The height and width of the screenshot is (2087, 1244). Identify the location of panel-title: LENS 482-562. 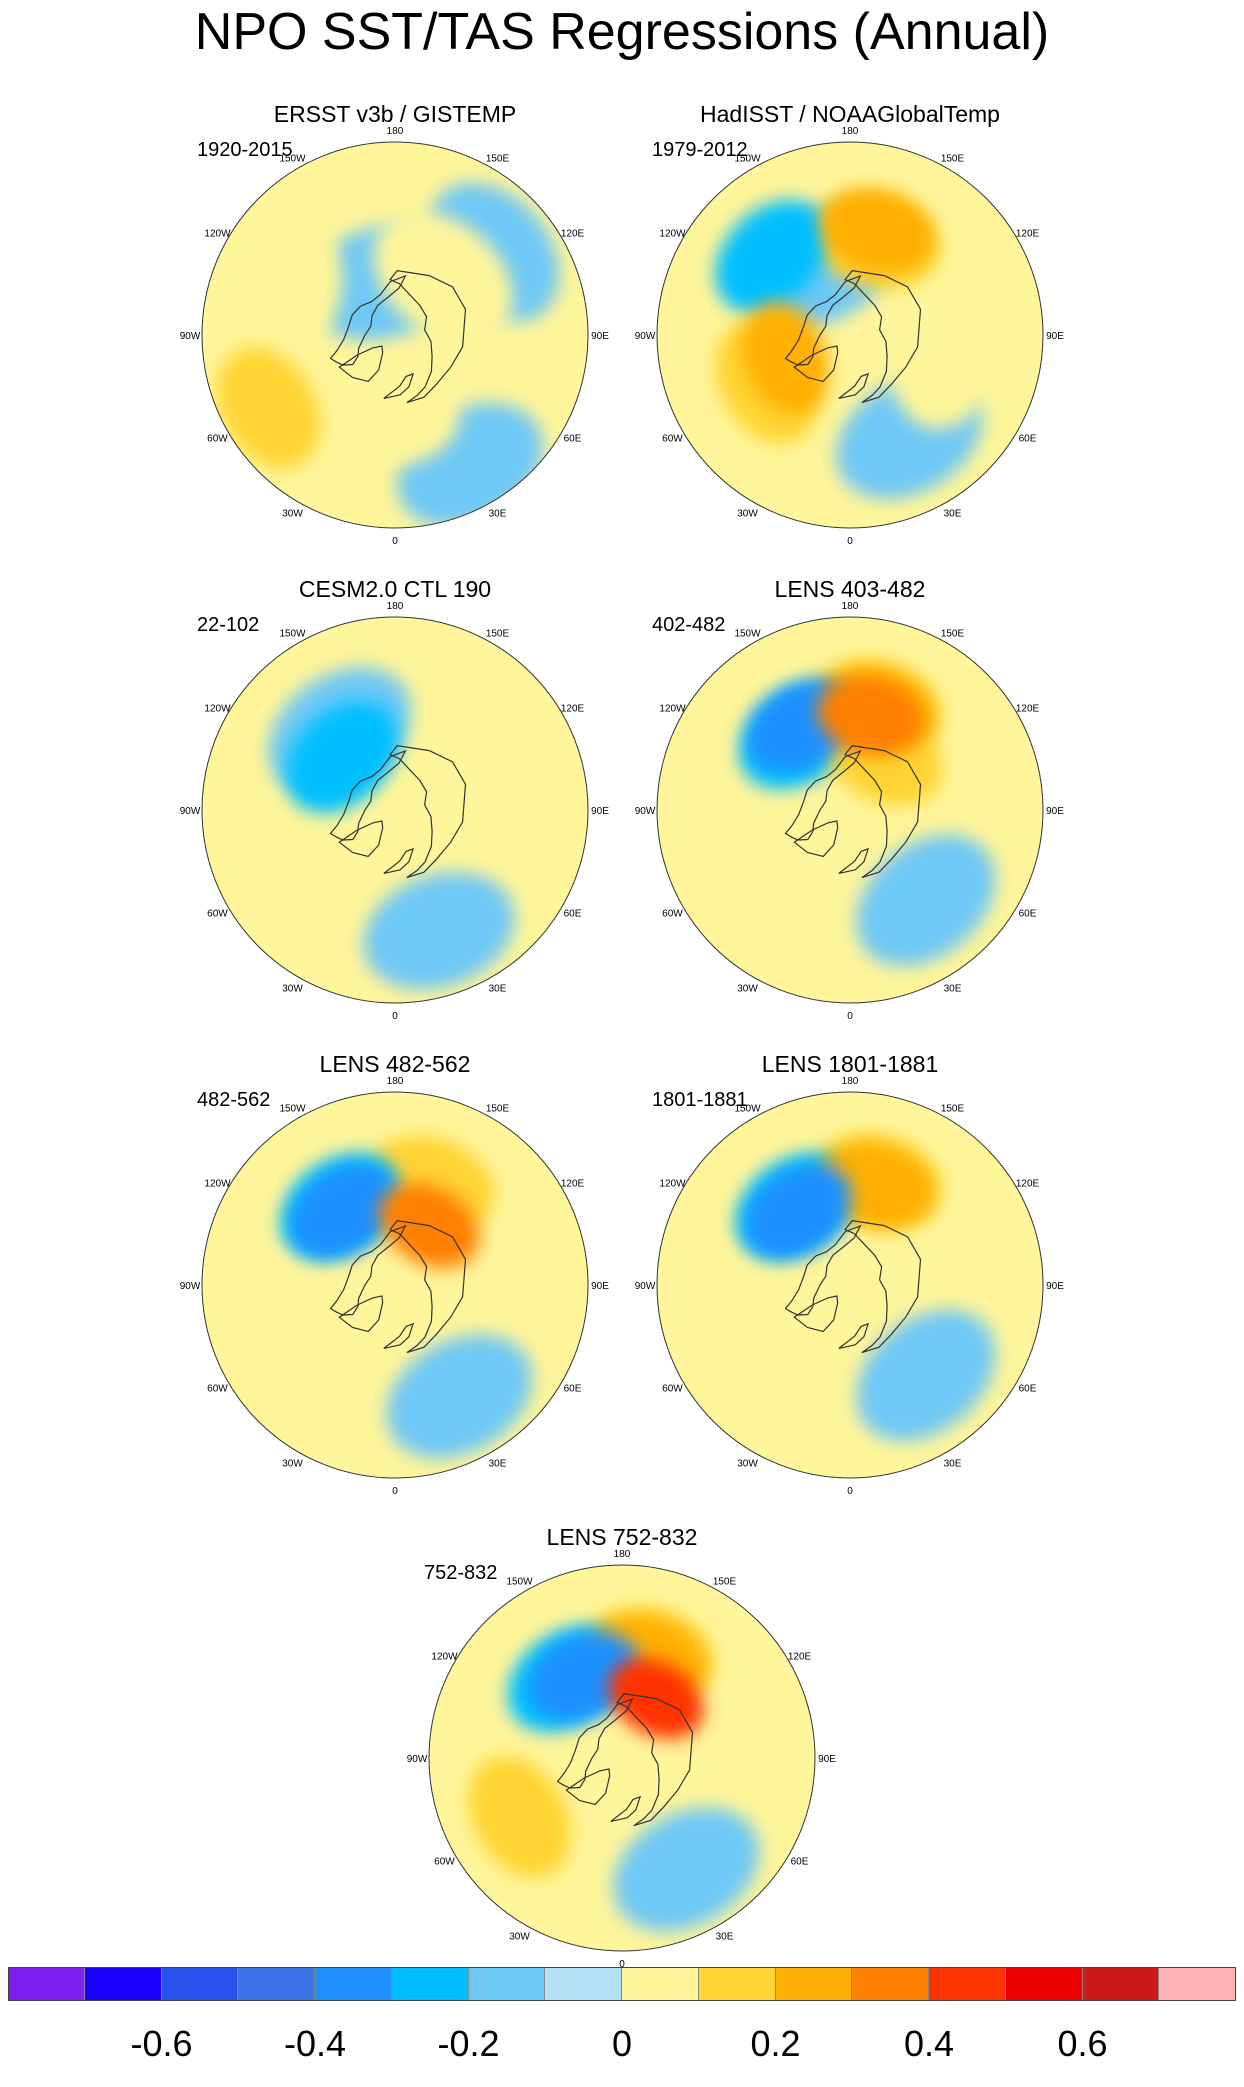
(395, 1064).